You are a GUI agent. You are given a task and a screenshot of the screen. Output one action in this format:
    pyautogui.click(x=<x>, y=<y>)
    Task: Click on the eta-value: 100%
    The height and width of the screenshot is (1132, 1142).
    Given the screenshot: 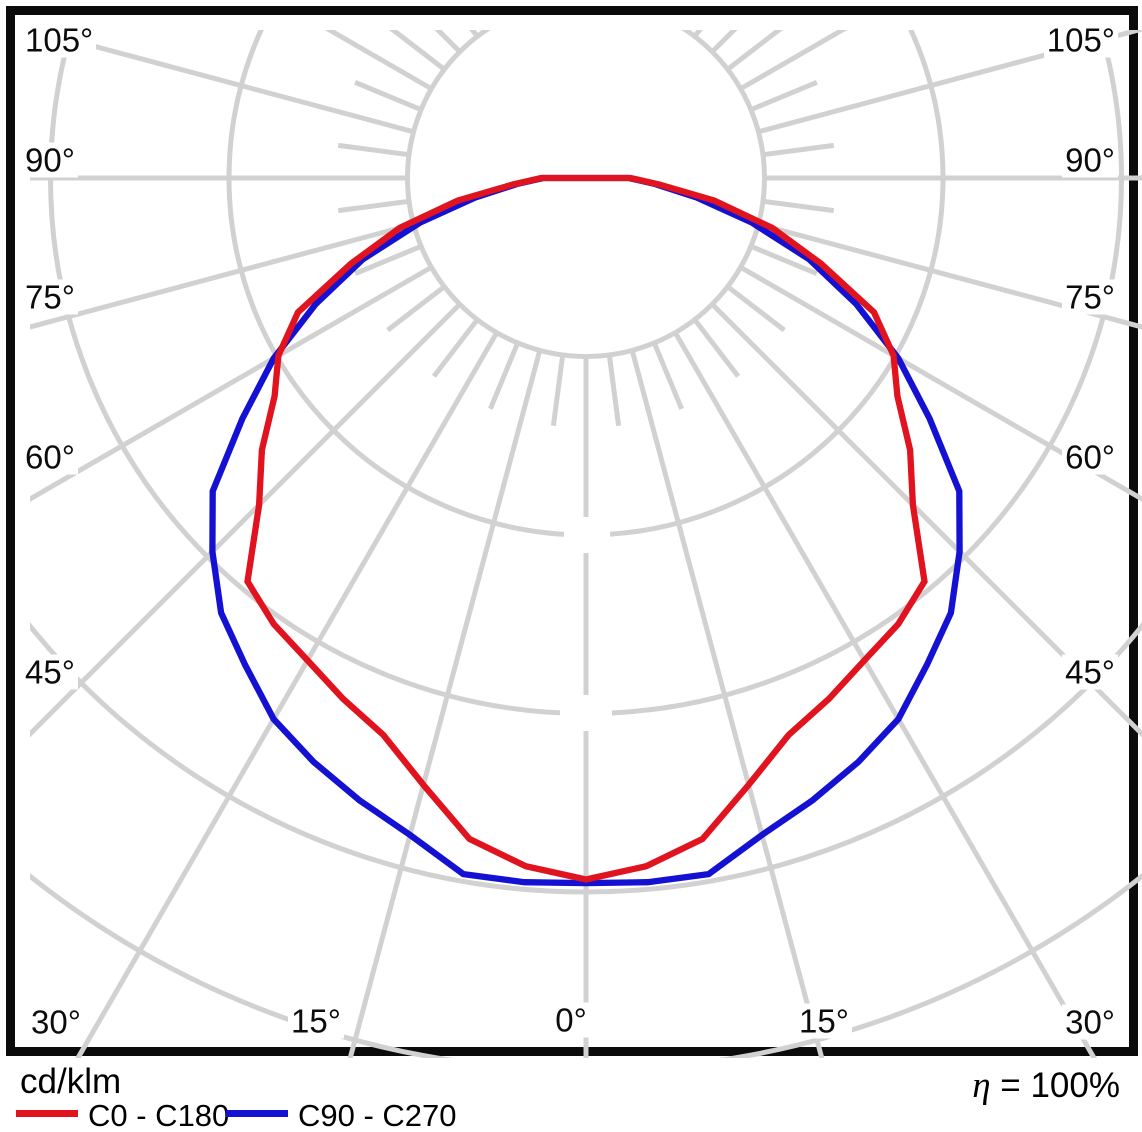 What is the action you would take?
    pyautogui.click(x=1075, y=1085)
    